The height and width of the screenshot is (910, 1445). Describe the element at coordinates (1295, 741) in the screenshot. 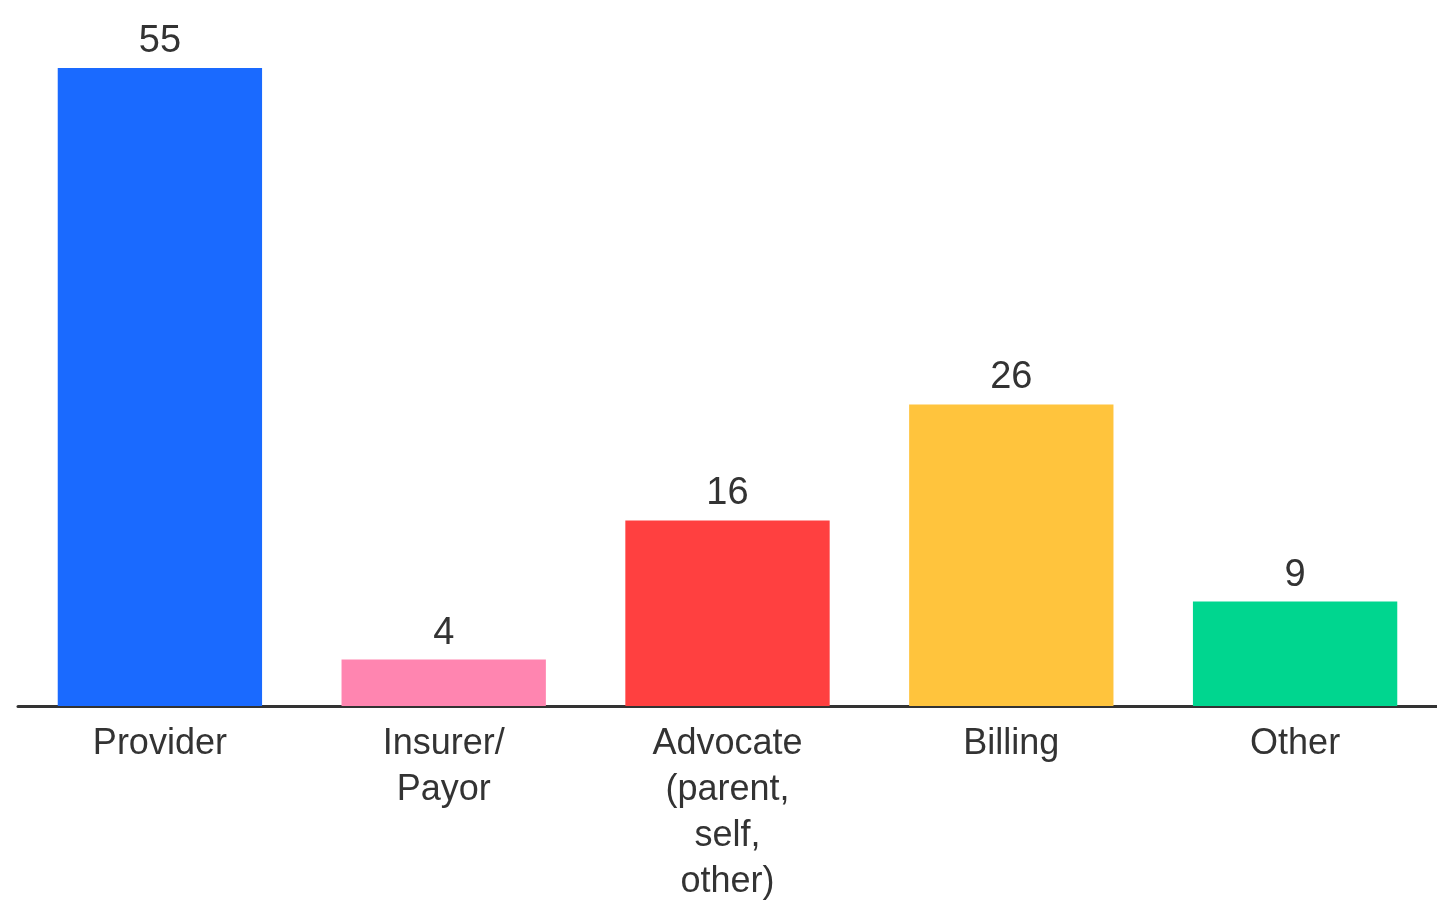

I see `x-tick-label: Other` at that location.